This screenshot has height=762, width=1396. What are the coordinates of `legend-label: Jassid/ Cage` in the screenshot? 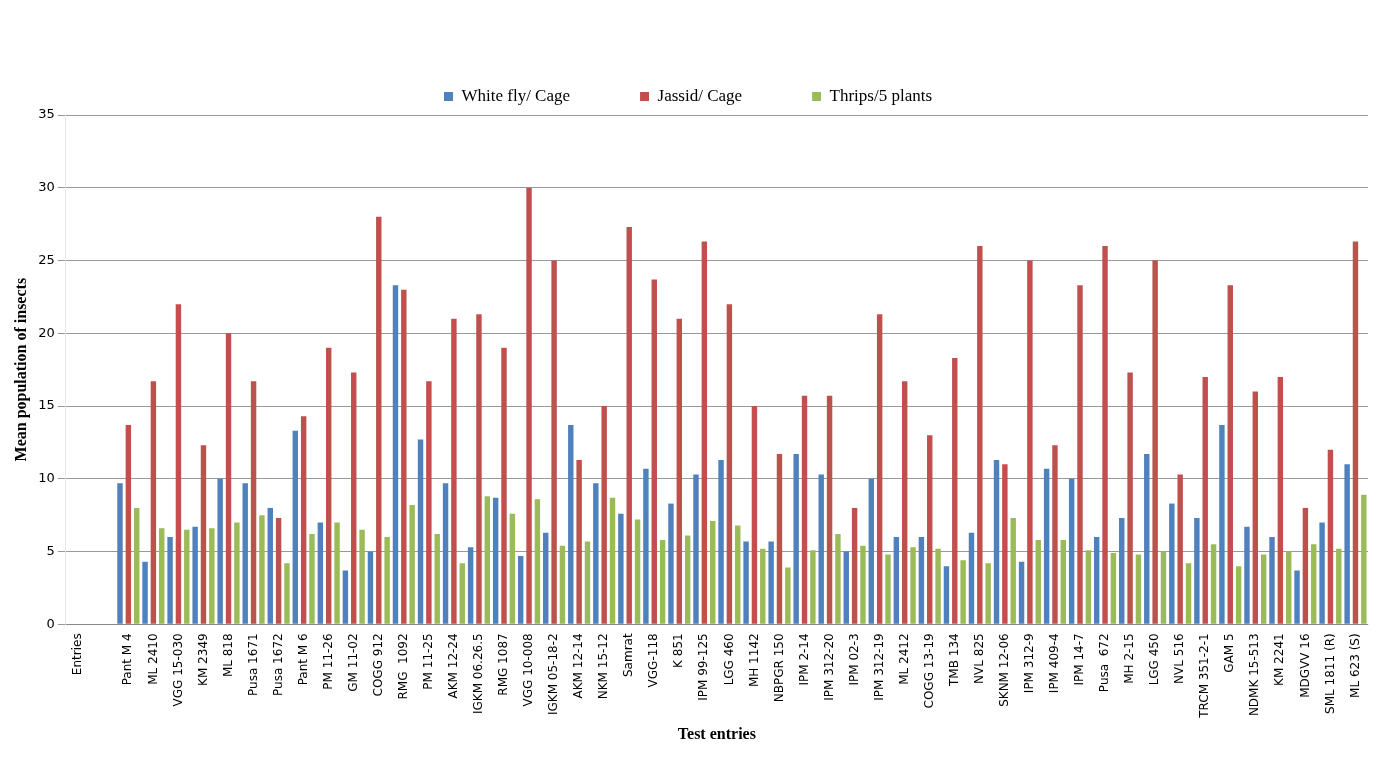 It's located at (700, 95).